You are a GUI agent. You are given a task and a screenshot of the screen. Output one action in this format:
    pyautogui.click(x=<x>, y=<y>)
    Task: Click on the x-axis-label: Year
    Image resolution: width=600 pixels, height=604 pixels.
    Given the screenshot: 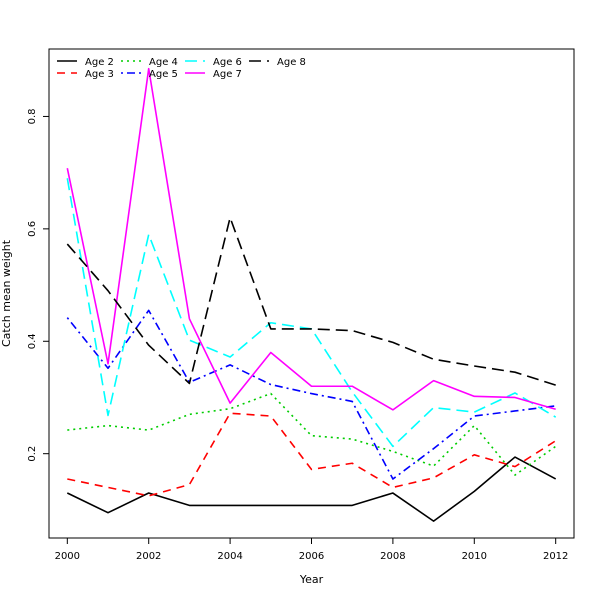 What is the action you would take?
    pyautogui.click(x=311, y=579)
    